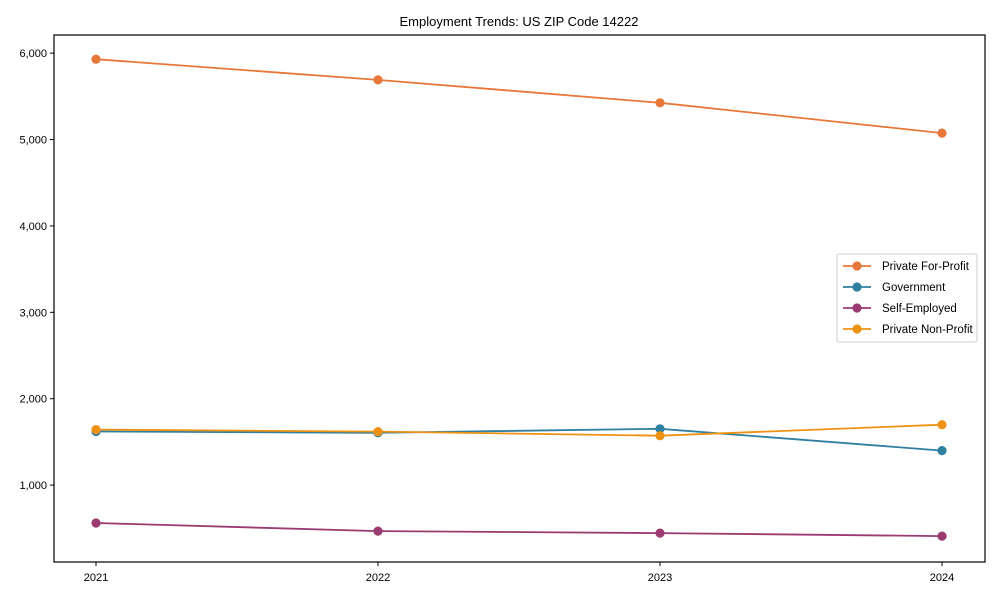  Describe the element at coordinates (914, 288) in the screenshot. I see `legend-label: Government` at that location.